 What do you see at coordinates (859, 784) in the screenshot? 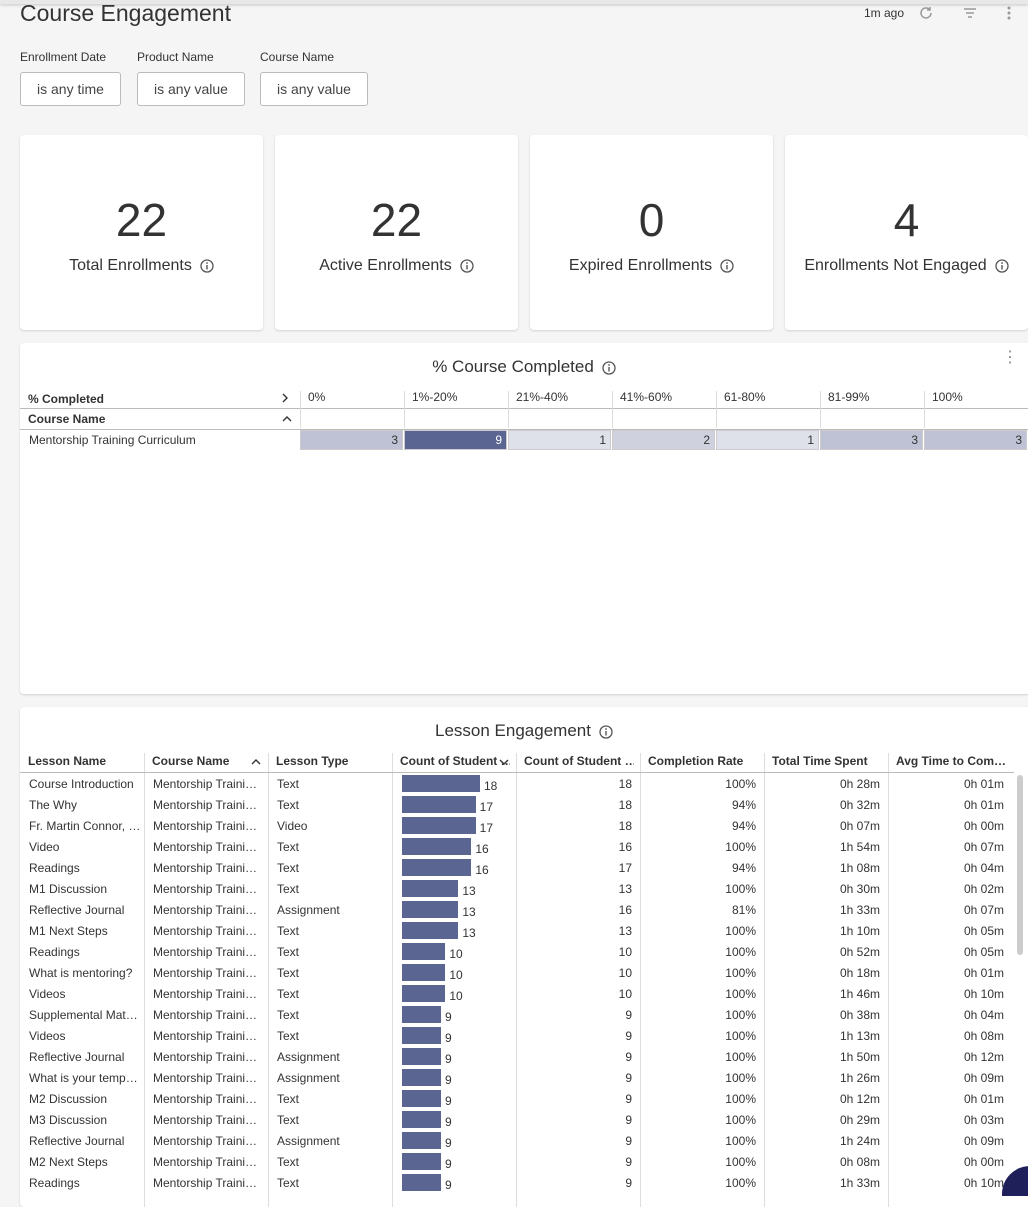
I see `table-cell: 0h 28m` at bounding box center [859, 784].